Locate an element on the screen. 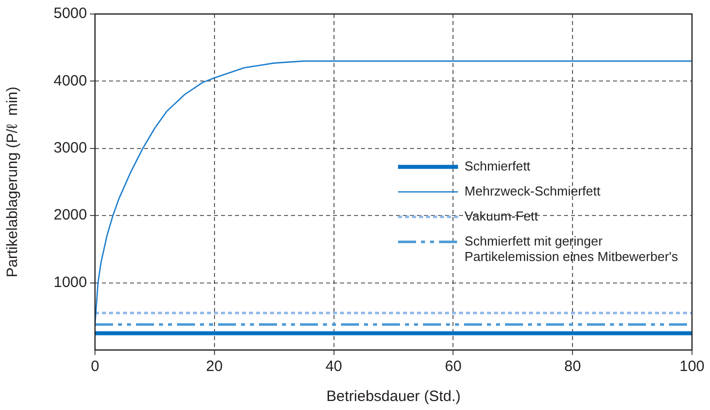 The width and height of the screenshot is (710, 410). y-tick-label: 1000 is located at coordinates (70, 282).